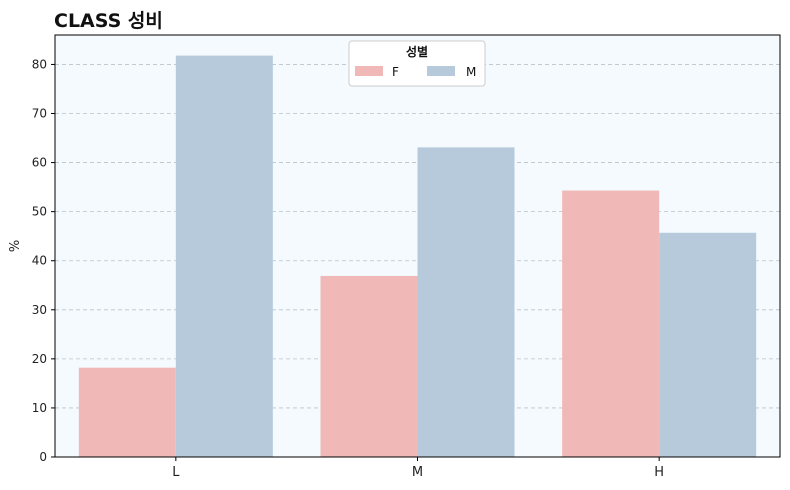 Image resolution: width=790 pixels, height=490 pixels. Describe the element at coordinates (417, 51) in the screenshot. I see `legend-title: 성별` at that location.